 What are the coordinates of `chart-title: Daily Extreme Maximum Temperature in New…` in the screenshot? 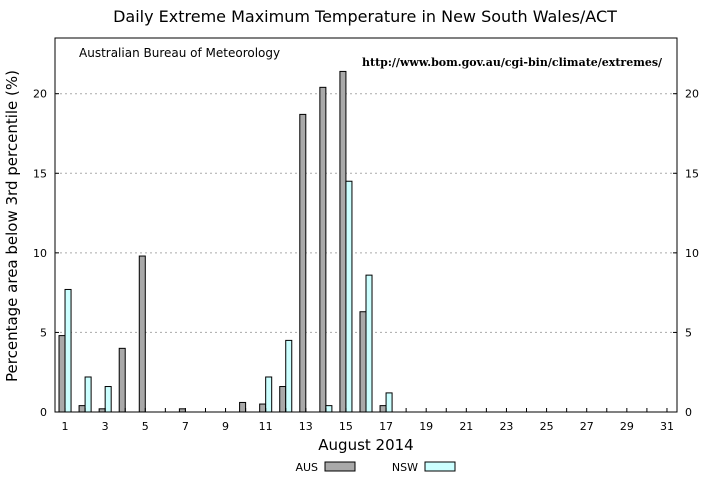 It's located at (365, 16).